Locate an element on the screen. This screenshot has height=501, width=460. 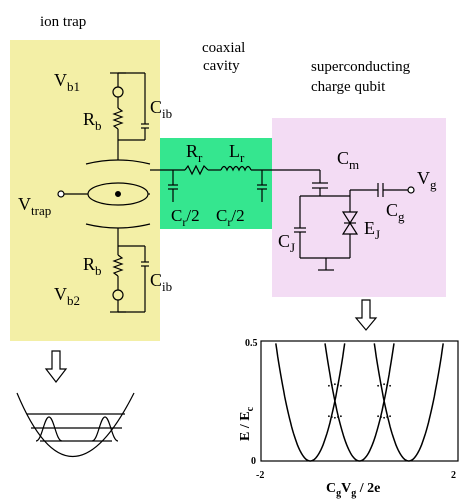
ion-dot is located at coordinates (117, 194).